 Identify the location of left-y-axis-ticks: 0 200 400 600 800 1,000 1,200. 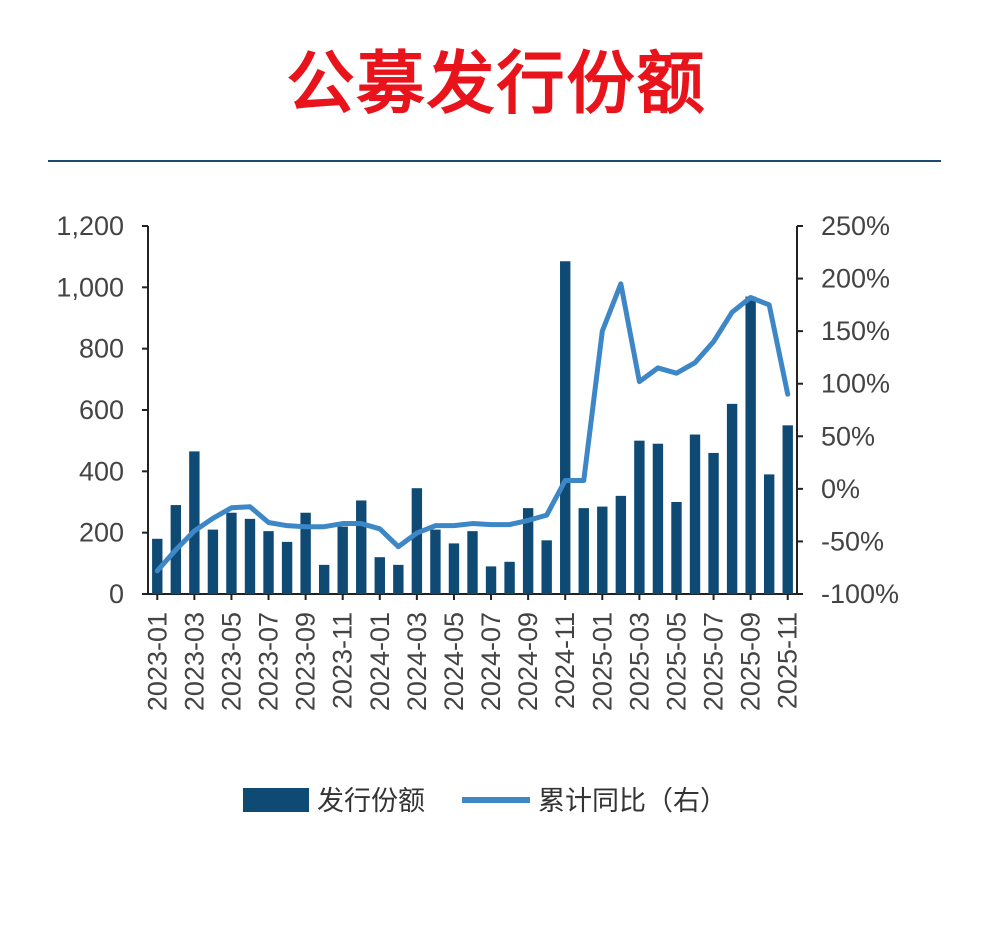
(102, 410).